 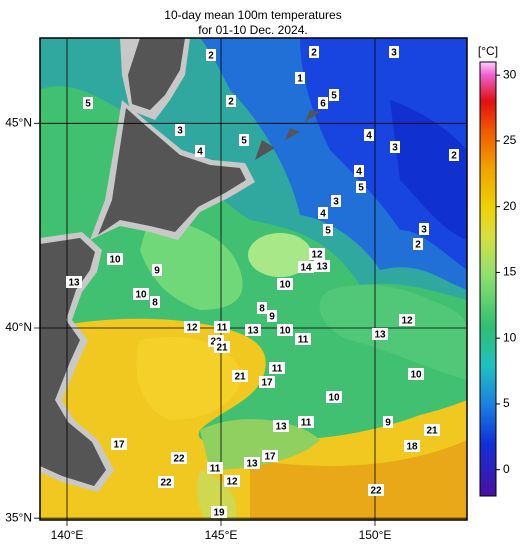 I want to click on contour-label: 9, so click(x=388, y=423).